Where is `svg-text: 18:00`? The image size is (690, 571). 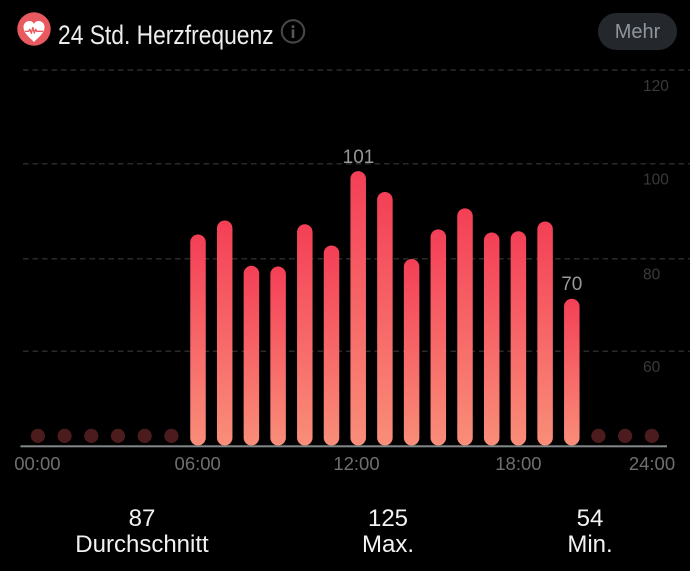 svg-text: 18:00 is located at coordinates (518, 463).